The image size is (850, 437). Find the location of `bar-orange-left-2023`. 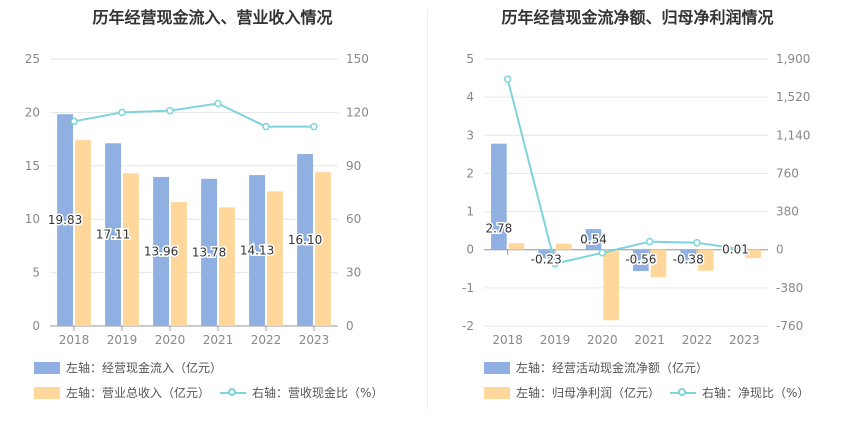

bar-orange-left-2023 is located at coordinates (323, 249).